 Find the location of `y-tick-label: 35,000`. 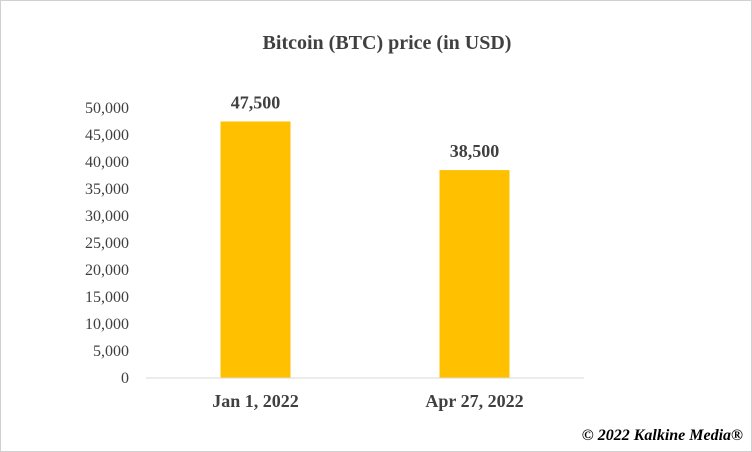

y-tick-label: 35,000 is located at coordinates (107, 189).